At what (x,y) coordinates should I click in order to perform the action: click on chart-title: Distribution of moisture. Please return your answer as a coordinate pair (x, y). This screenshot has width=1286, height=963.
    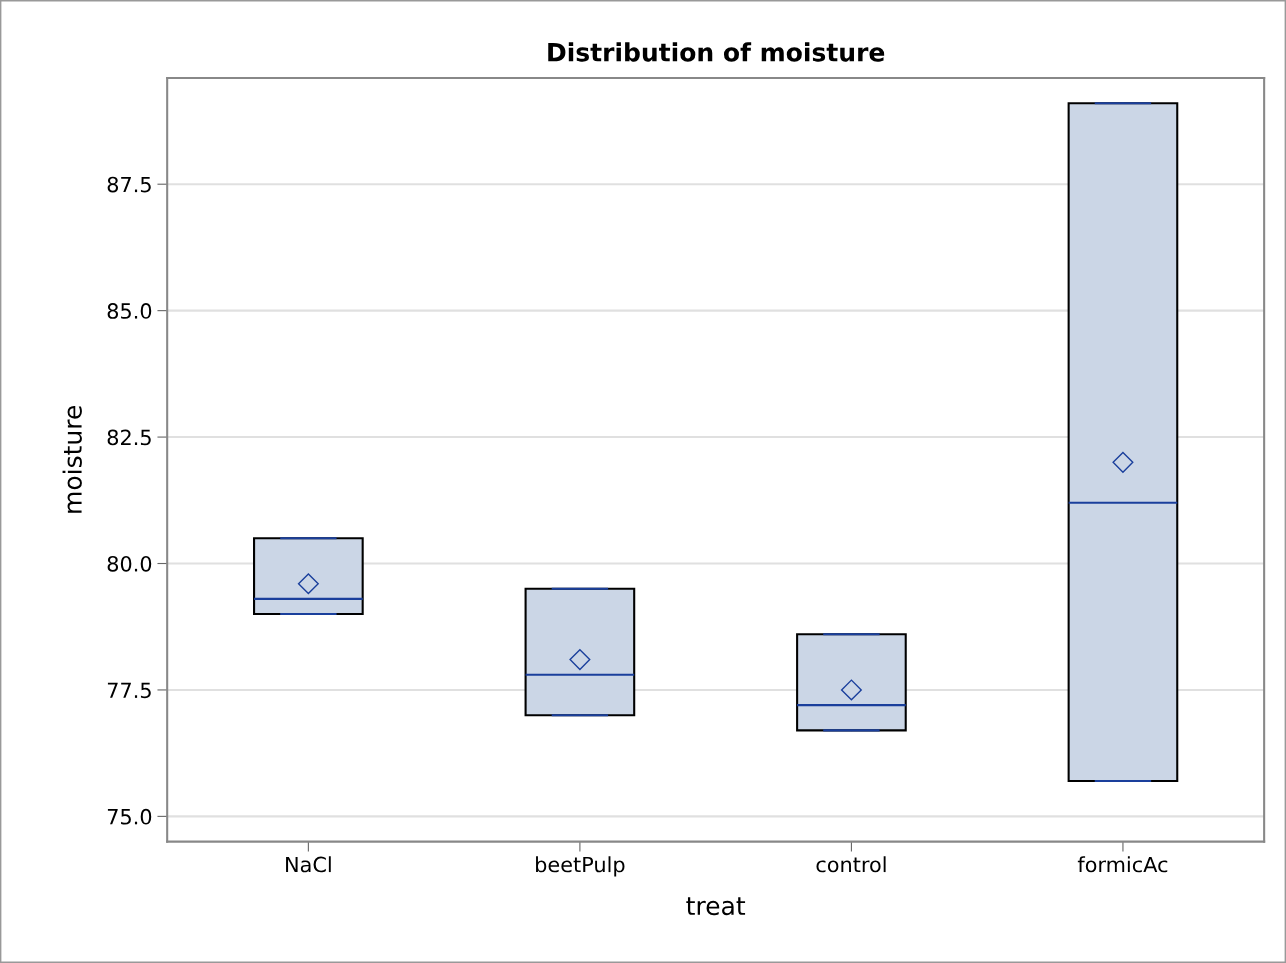
    Looking at the image, I should click on (716, 52).